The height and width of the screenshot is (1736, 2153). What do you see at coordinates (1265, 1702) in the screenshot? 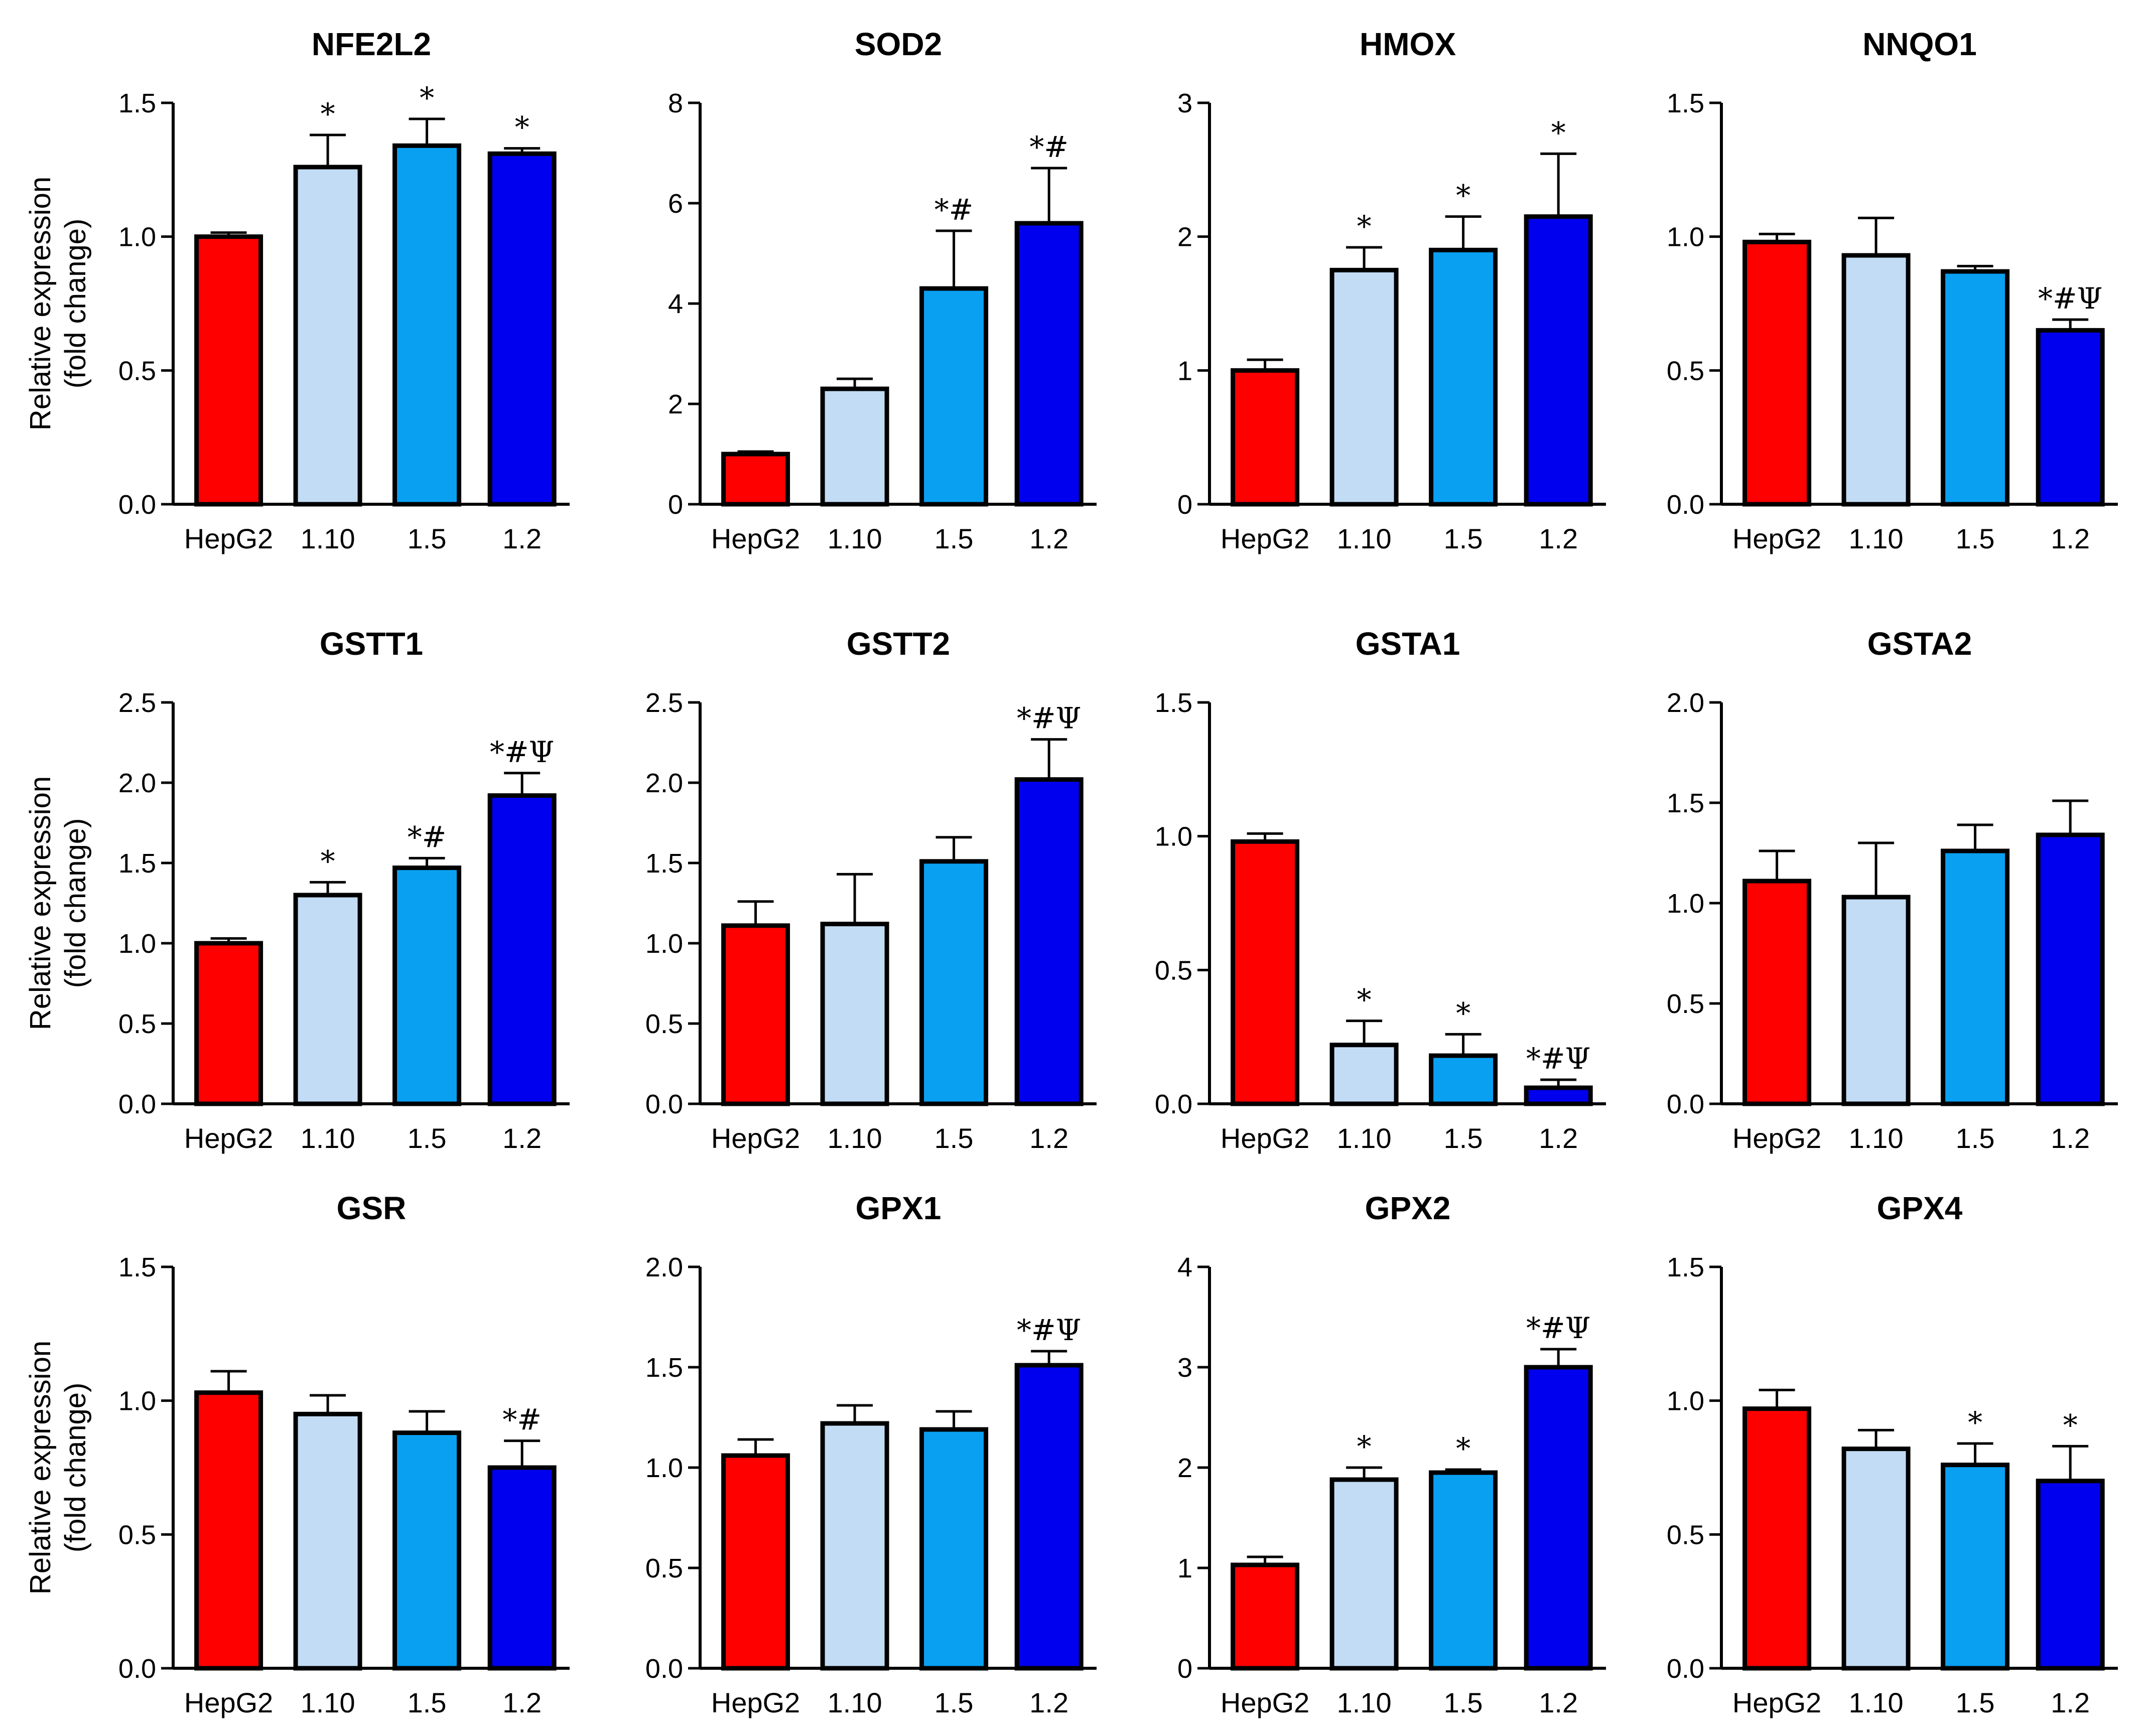
I see `category-label-gpx2-0: HepG2` at bounding box center [1265, 1702].